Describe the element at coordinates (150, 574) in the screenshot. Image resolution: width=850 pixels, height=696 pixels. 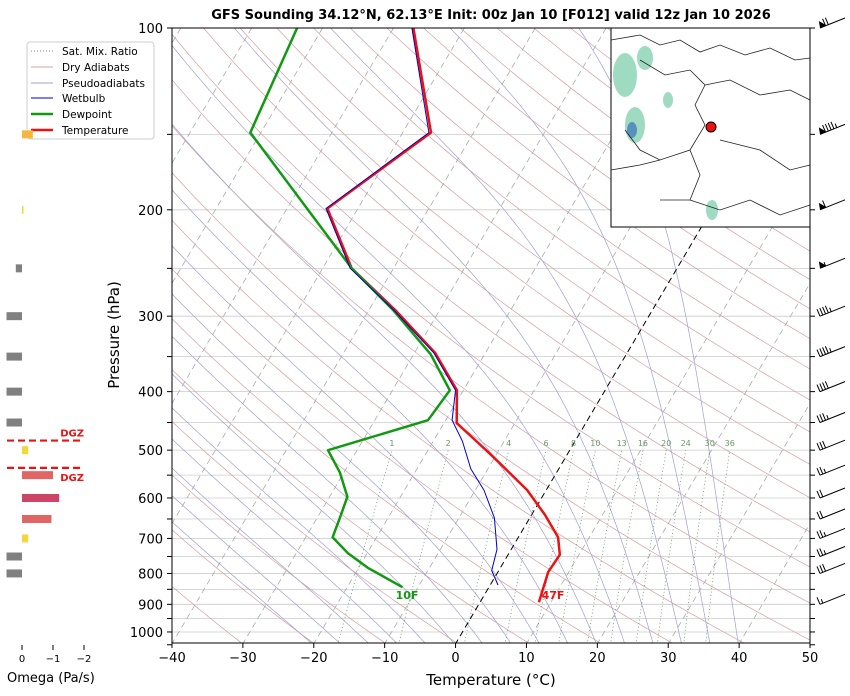
I see `y-tick-label: 800` at that location.